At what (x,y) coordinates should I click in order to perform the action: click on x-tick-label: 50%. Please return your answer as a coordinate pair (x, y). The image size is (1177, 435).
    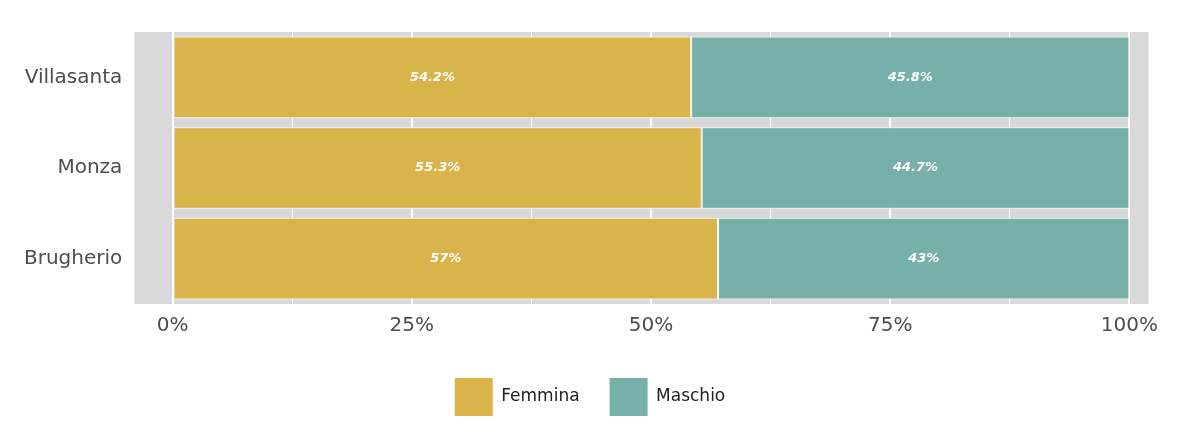
    Looking at the image, I should click on (651, 324).